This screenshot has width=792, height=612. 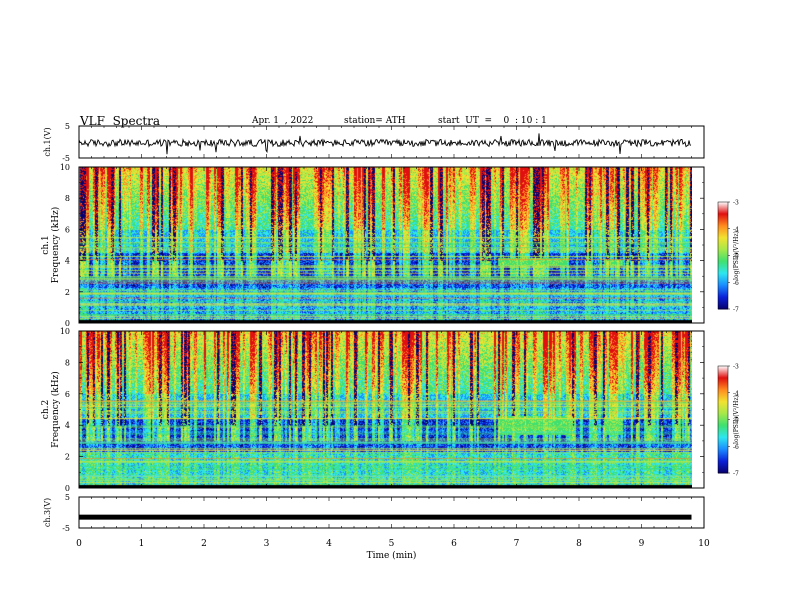 I want to click on x-tick-label-7: 7, so click(x=517, y=544).